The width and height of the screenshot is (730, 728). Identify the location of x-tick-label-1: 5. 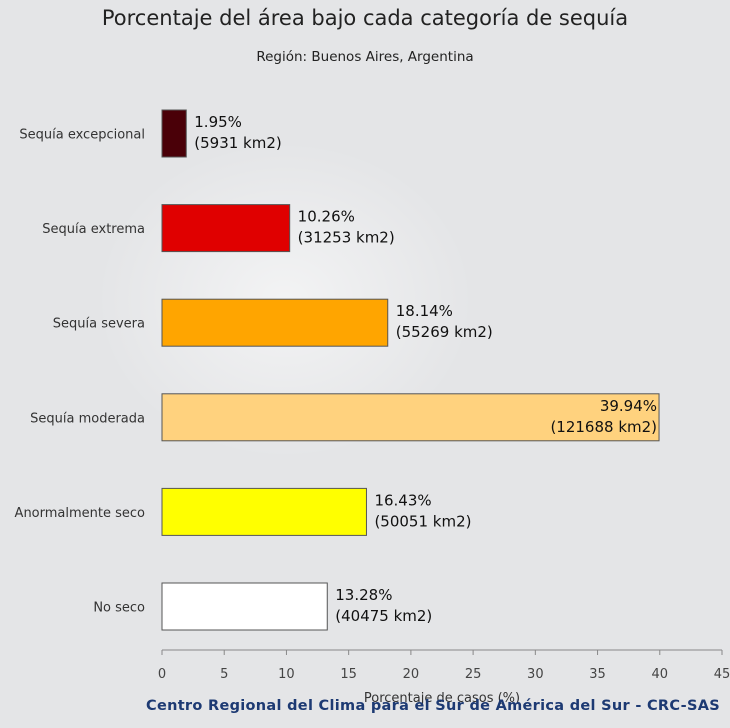
(224, 674).